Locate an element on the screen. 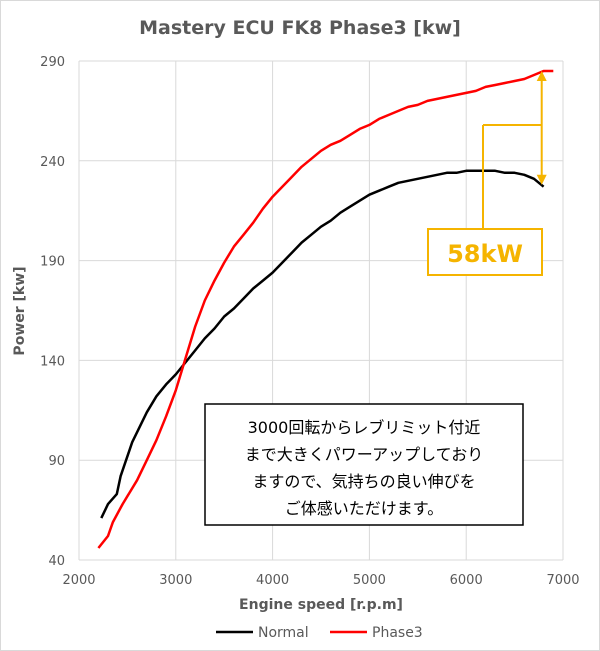  x-tick-label: 4000 is located at coordinates (272, 580).